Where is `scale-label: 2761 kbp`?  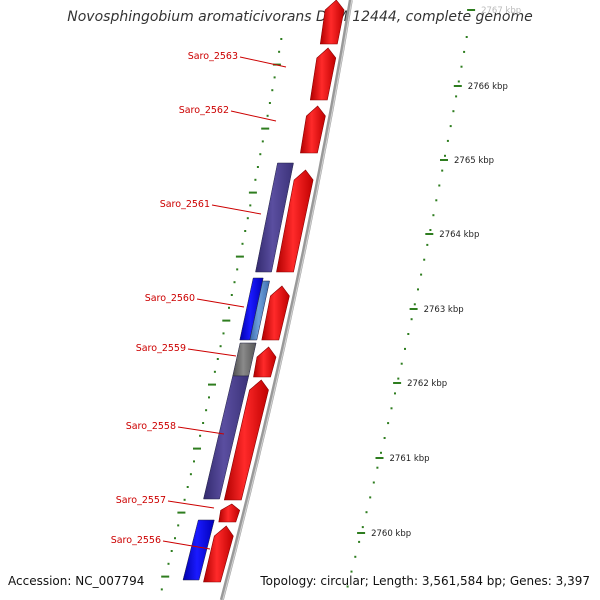
scale-label: 2761 kbp is located at coordinates (410, 459).